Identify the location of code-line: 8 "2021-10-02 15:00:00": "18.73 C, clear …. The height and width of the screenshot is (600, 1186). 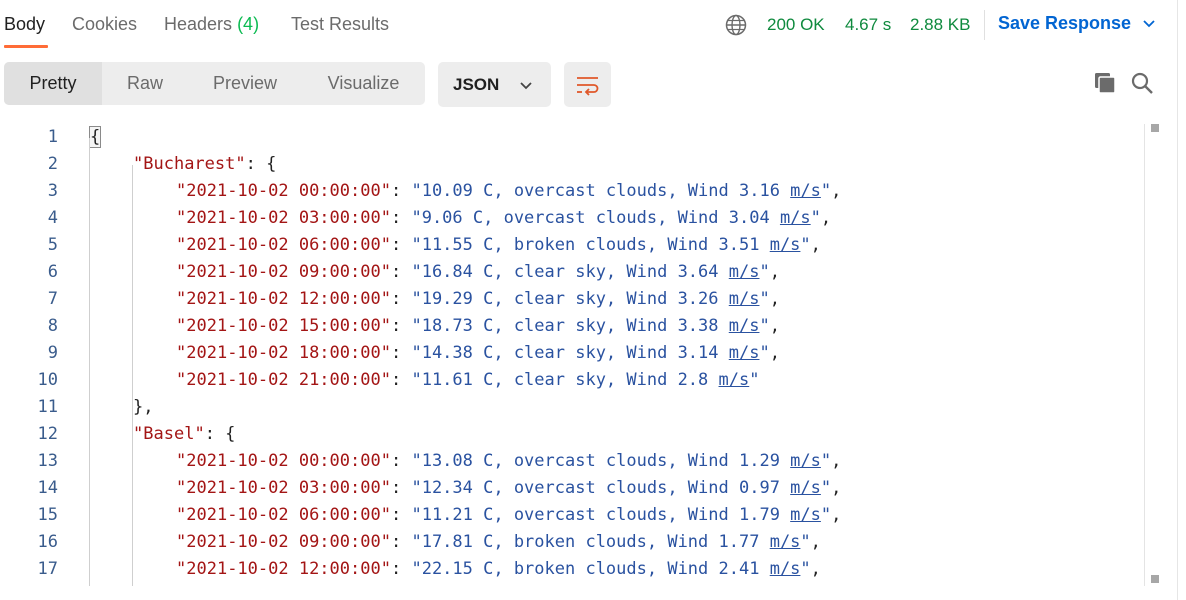
(572, 326).